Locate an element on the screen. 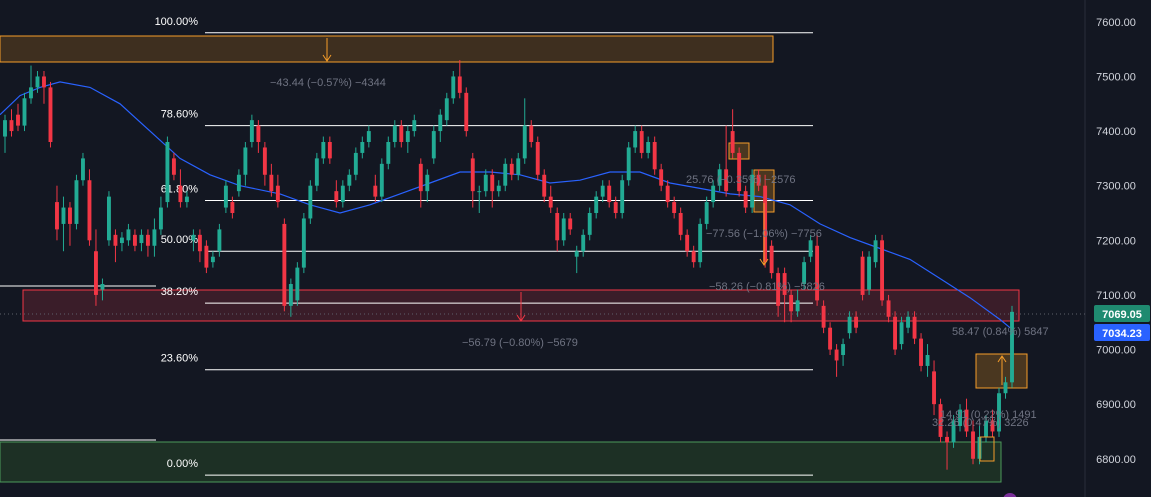 This screenshot has width=1151, height=497. avatar-icon is located at coordinates (1010, 495).